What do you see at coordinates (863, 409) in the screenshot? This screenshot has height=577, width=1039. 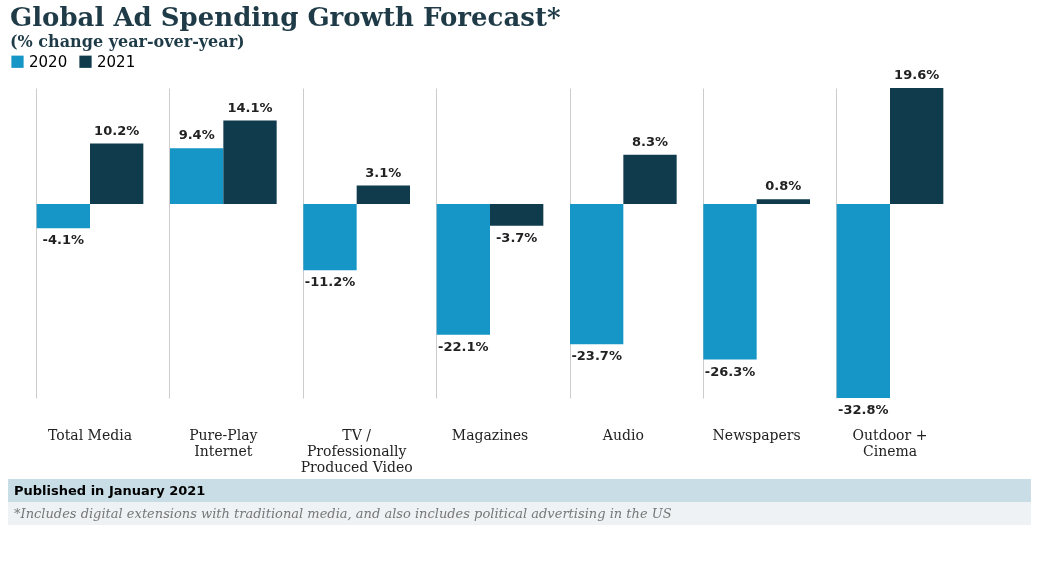 I see `data-label: -32.8%` at bounding box center [863, 409].